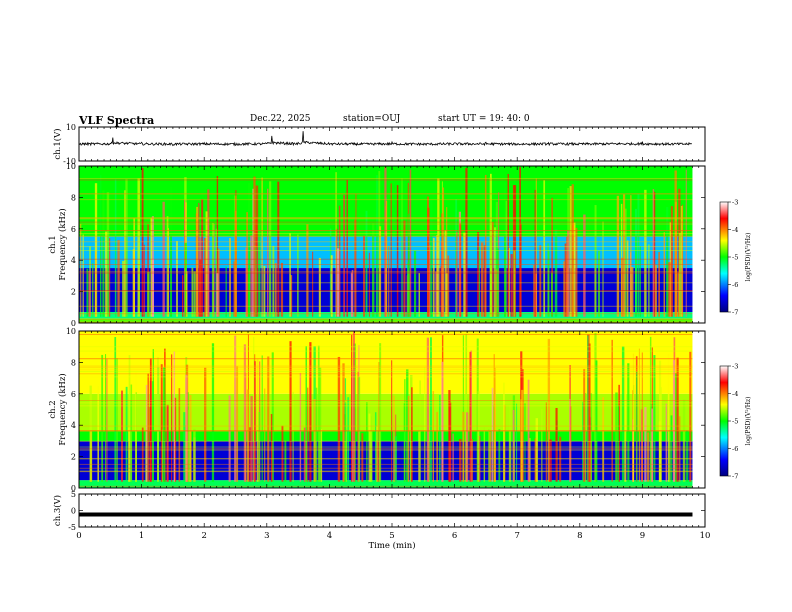 This screenshot has height=612, width=792. What do you see at coordinates (385, 139) in the screenshot?
I see `ch1-waveform-line` at bounding box center [385, 139].